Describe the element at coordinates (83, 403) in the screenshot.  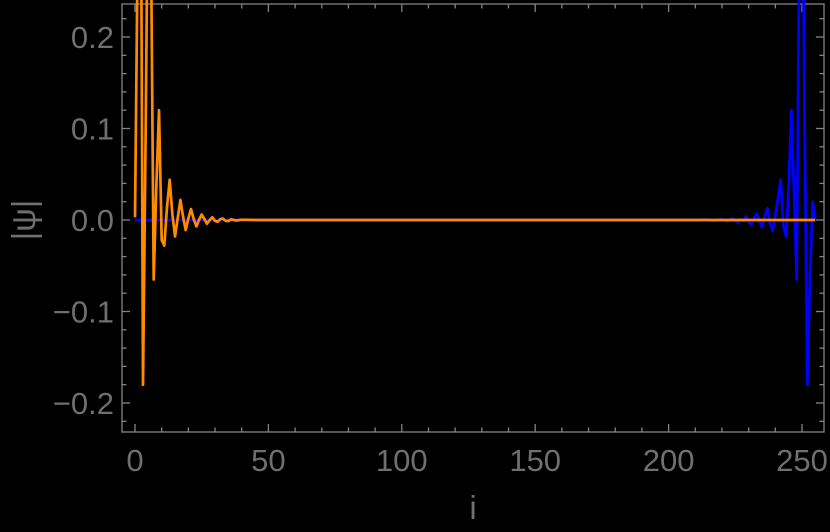
I see `y-tick-label: −0.2` at that location.